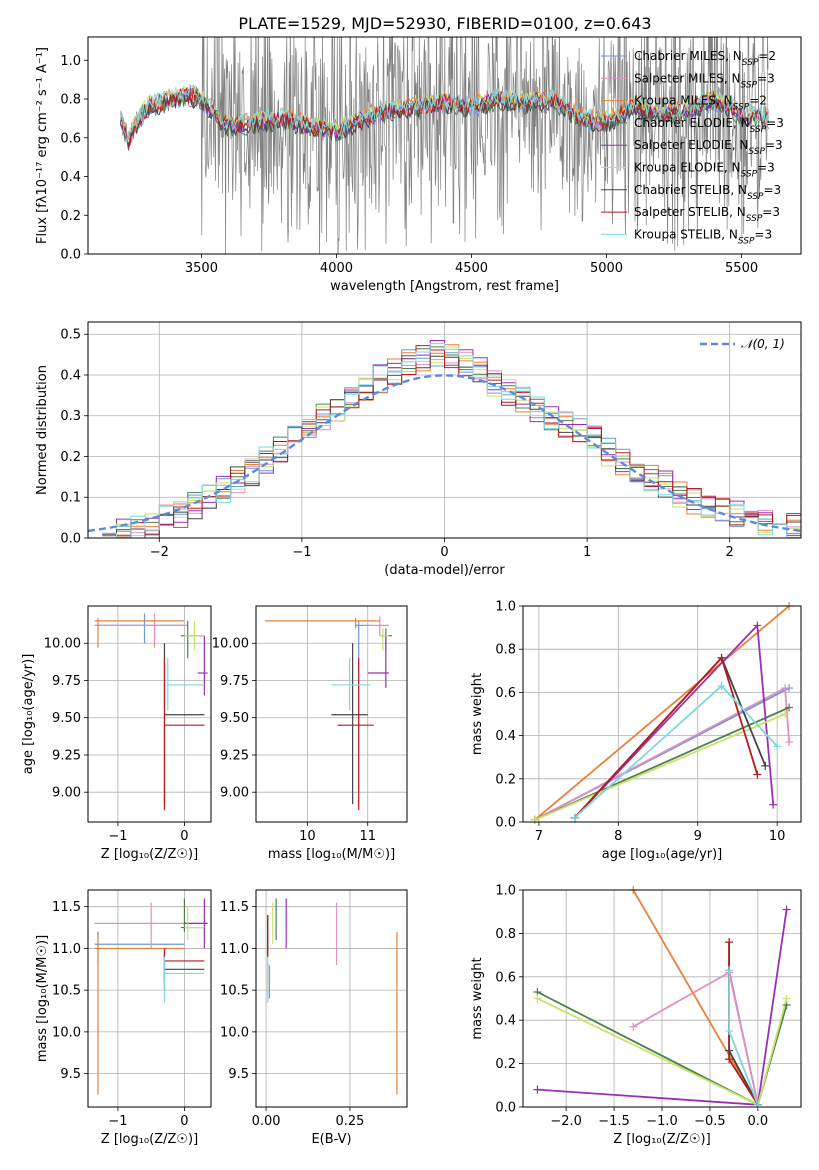  I want to click on x-axis-label: Z [log₁₀(Z/Z☉)], so click(149, 1139).